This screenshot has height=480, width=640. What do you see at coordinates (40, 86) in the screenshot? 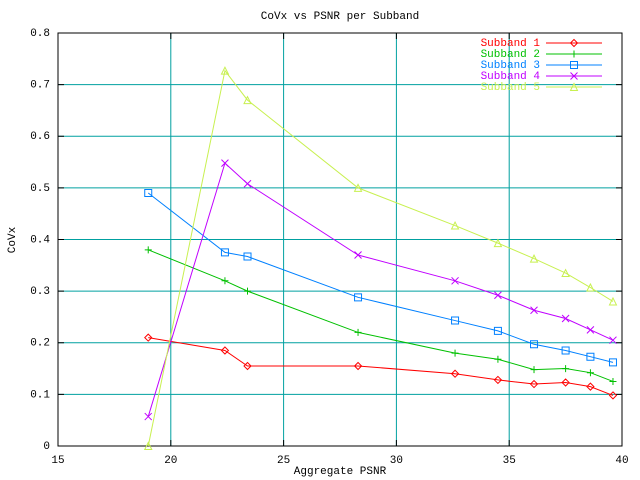
I see `y-tick-label: 0.7` at bounding box center [40, 86].